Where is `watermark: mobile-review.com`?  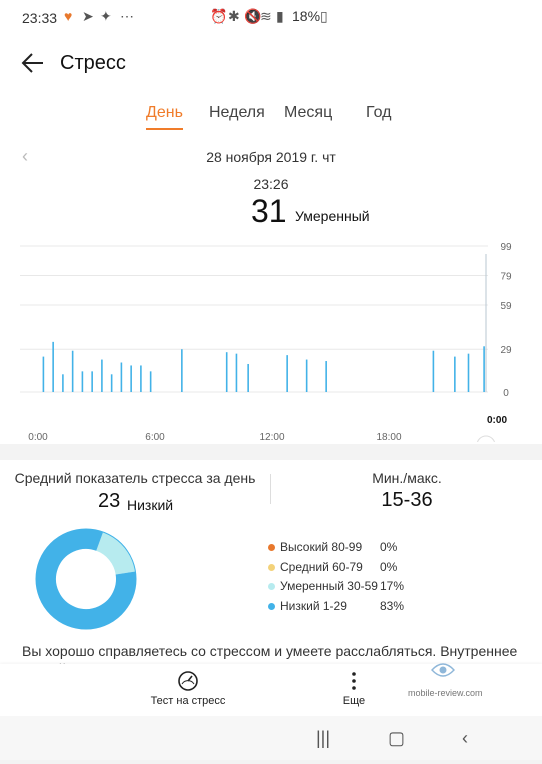 watermark: mobile-review.com is located at coordinates (448, 680).